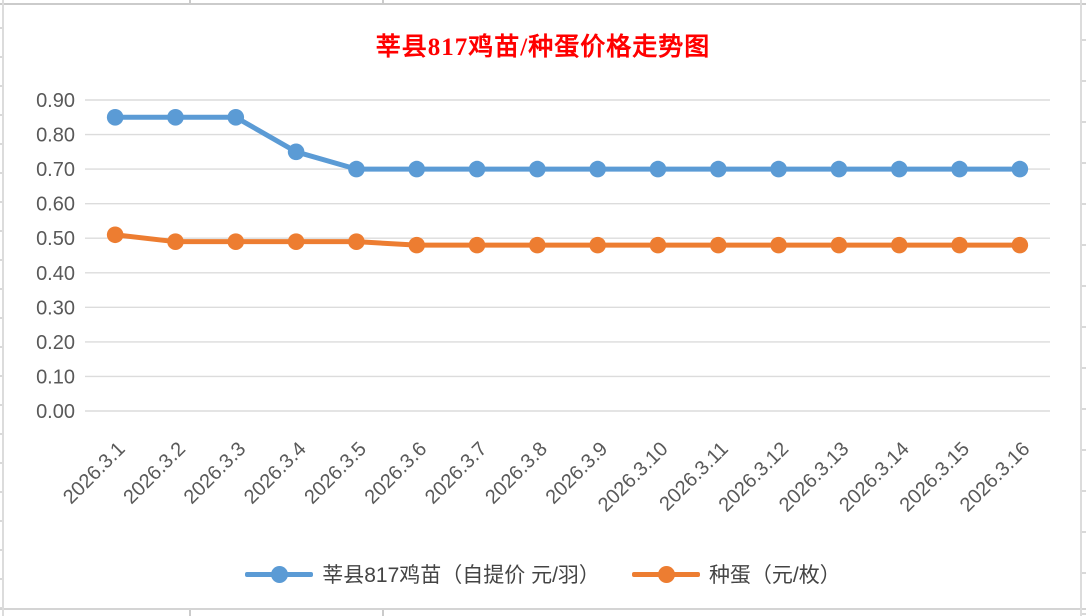 The image size is (1086, 616). Describe the element at coordinates (665, 574) in the screenshot. I see `legend-line-marker-orange-icon` at that location.